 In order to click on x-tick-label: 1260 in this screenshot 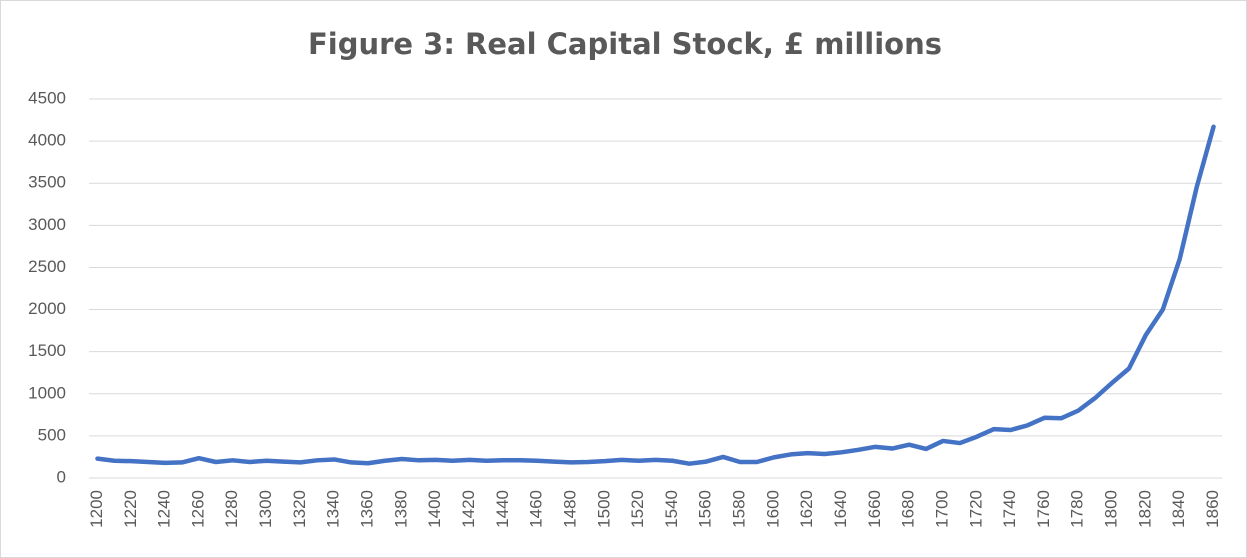, I will do `click(197, 509)`.